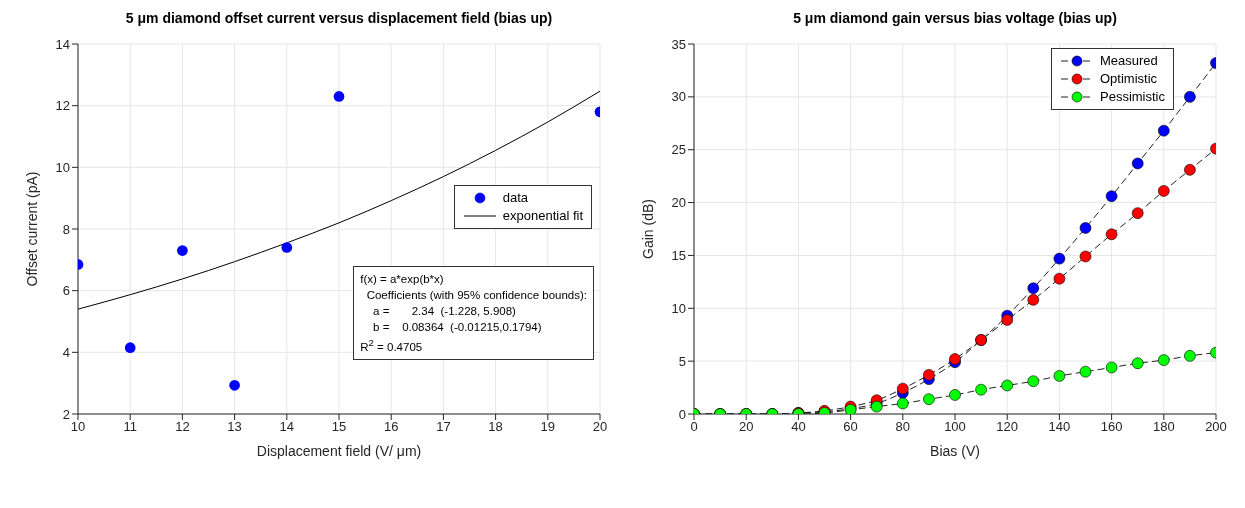 The image size is (1245, 508). What do you see at coordinates (1128, 79) in the screenshot?
I see `legend-label: Optimistic` at bounding box center [1128, 79].